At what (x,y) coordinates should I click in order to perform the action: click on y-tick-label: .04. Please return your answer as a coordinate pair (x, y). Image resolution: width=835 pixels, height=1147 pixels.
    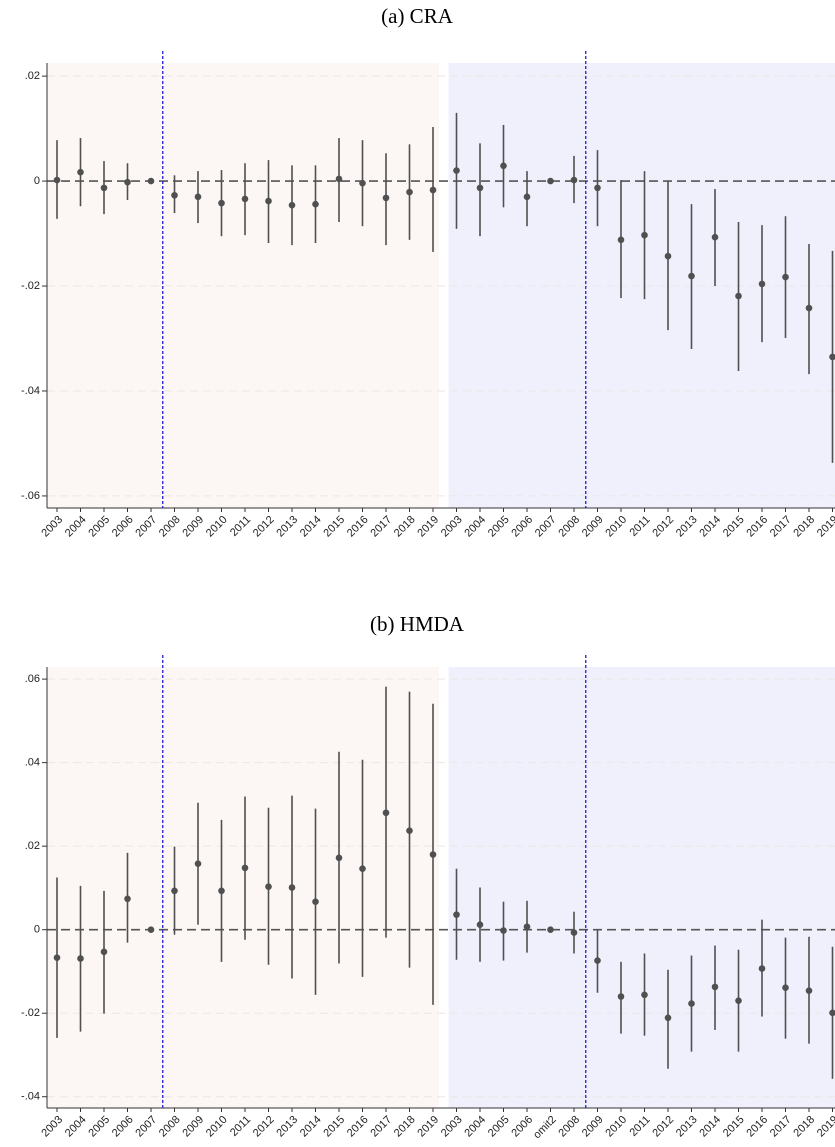
    Looking at the image, I should click on (32, 763).